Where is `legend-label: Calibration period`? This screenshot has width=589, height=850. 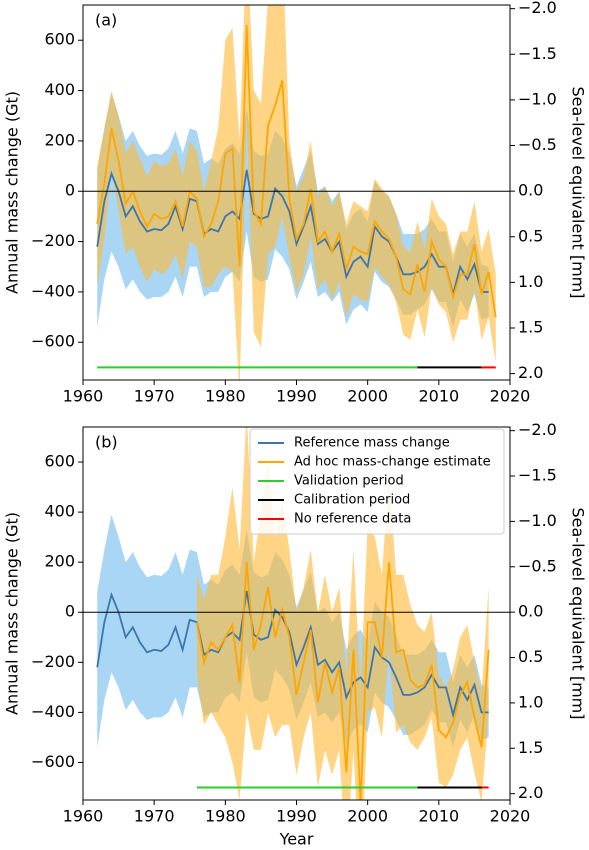 legend-label: Calibration period is located at coordinates (352, 500).